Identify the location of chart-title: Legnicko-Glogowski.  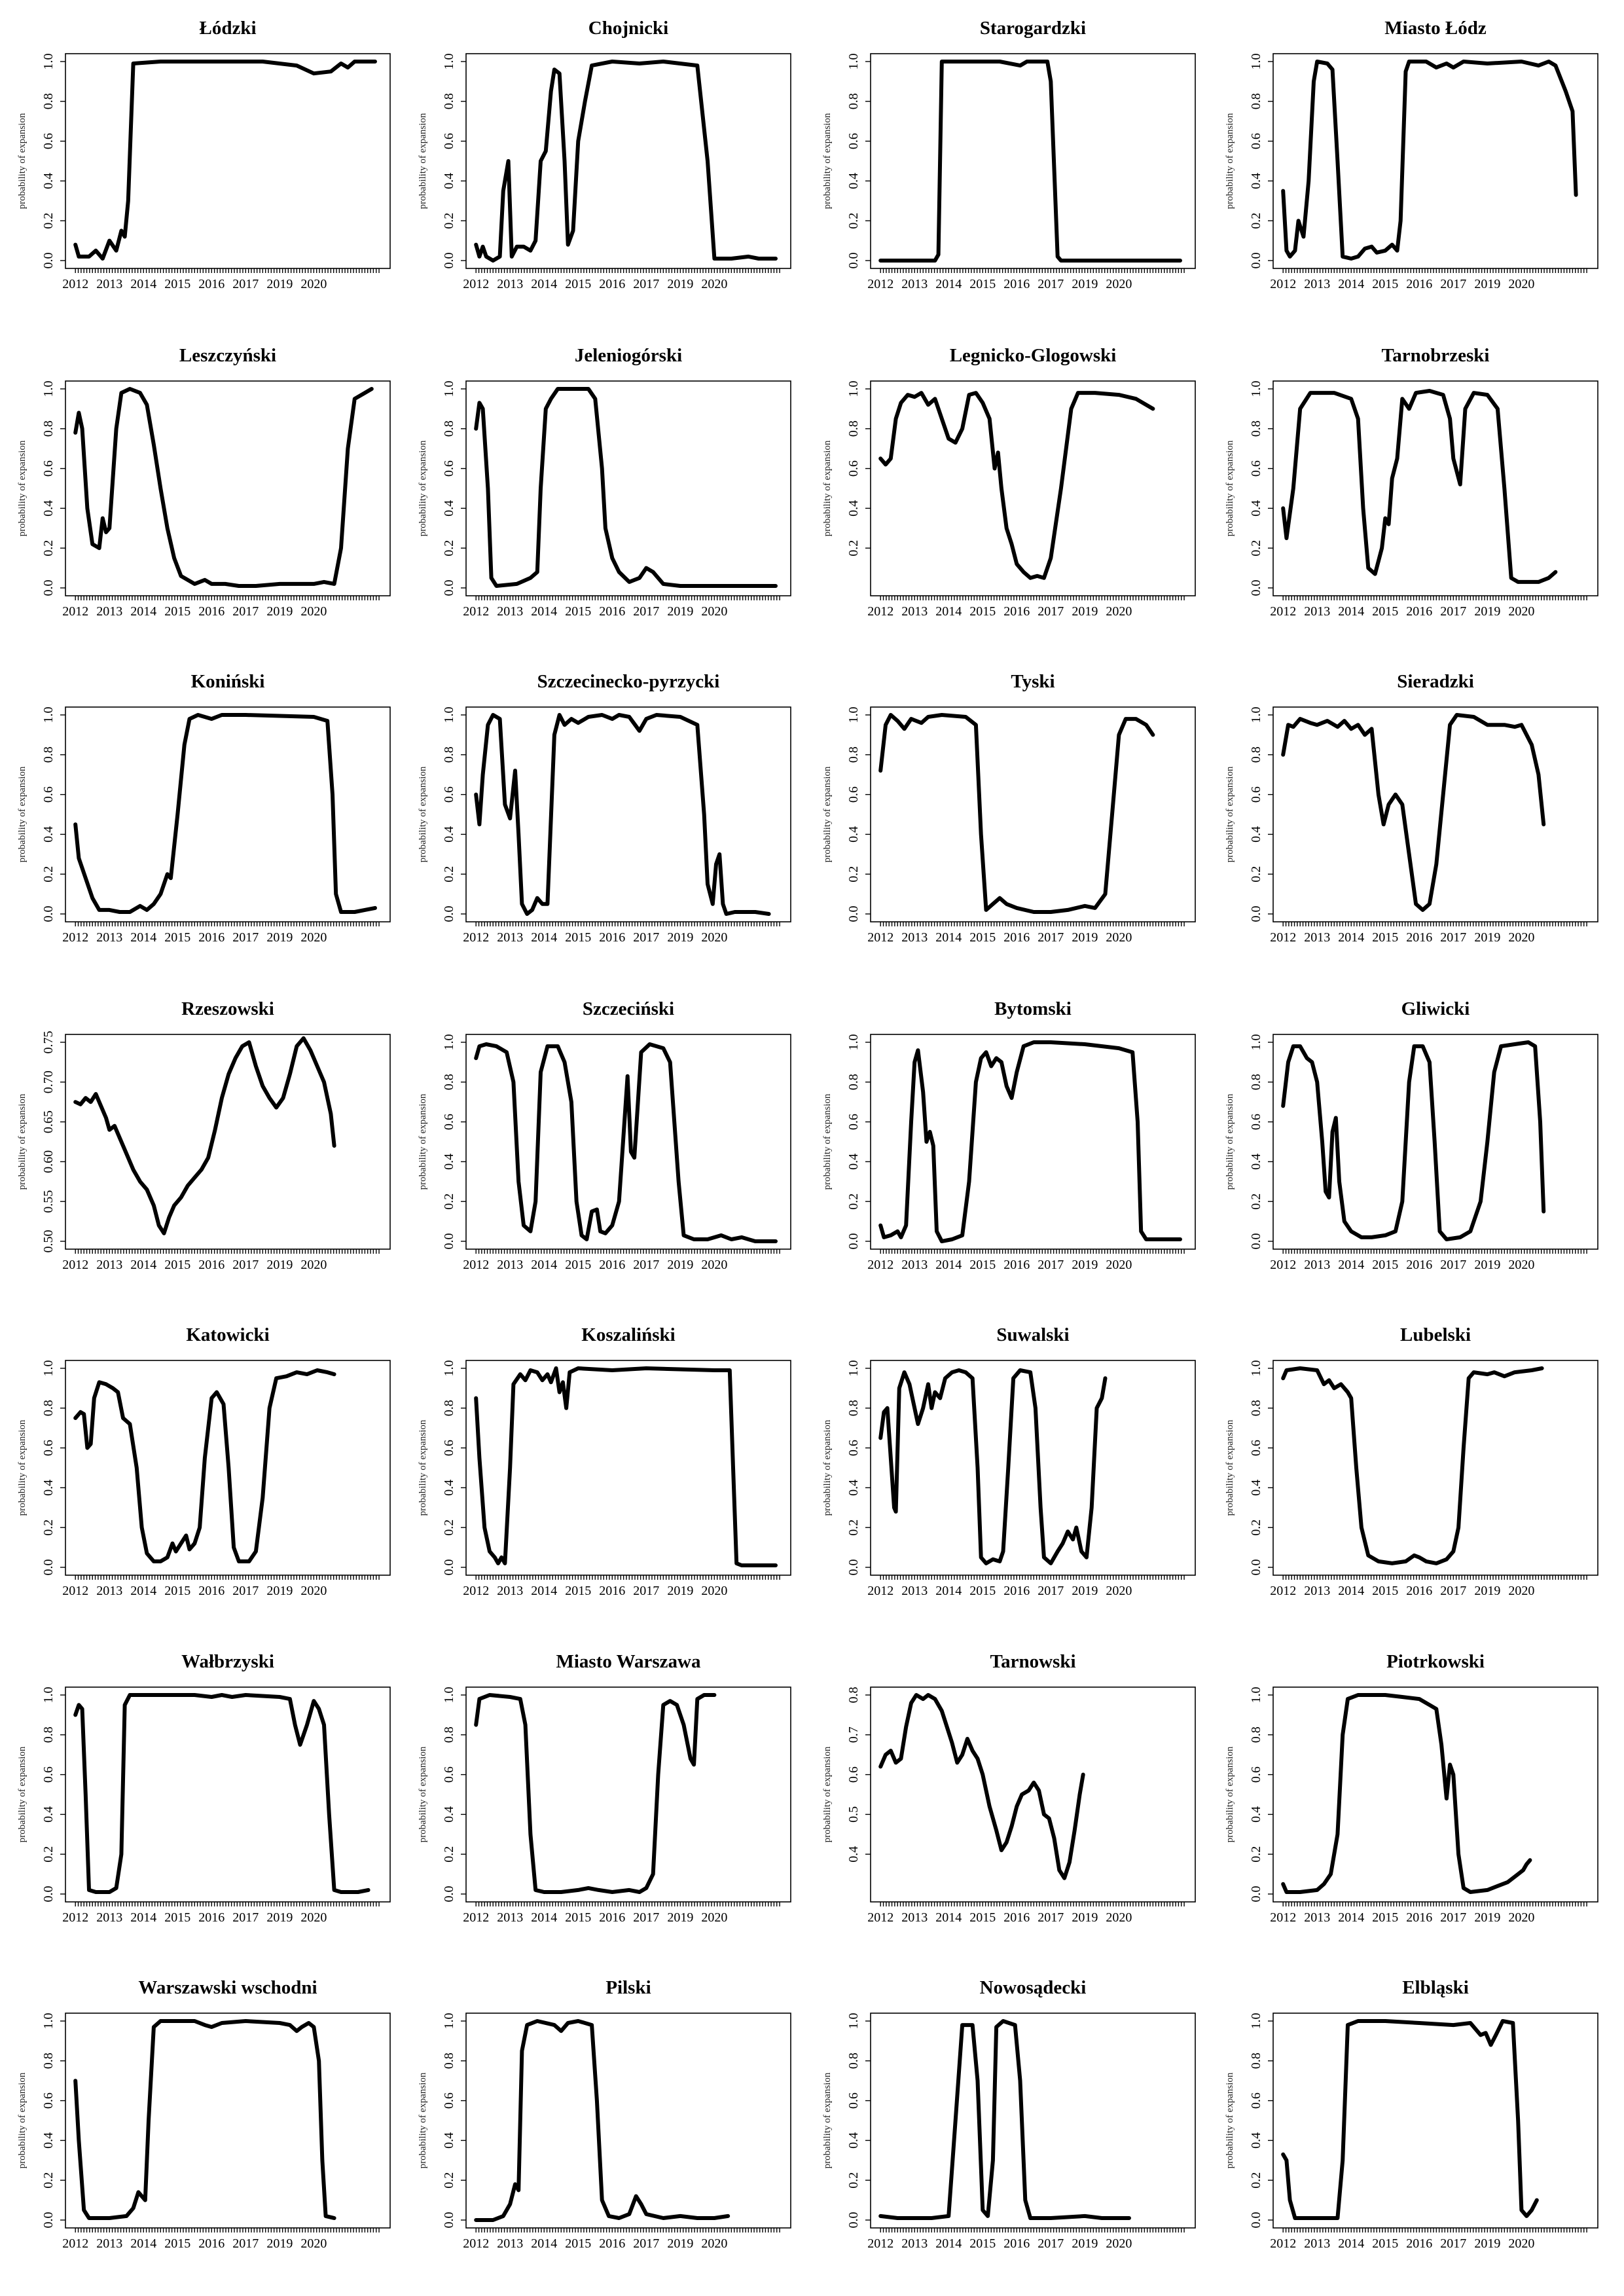
(1033, 355).